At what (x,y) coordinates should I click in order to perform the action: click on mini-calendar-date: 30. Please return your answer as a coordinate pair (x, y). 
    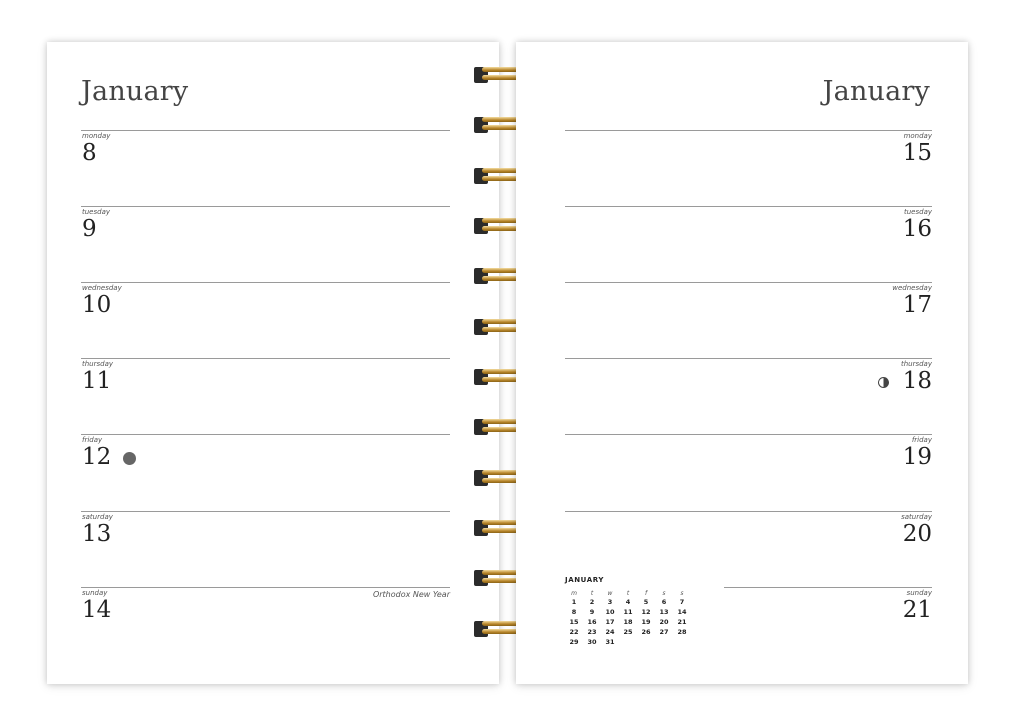
    Looking at the image, I should click on (592, 642).